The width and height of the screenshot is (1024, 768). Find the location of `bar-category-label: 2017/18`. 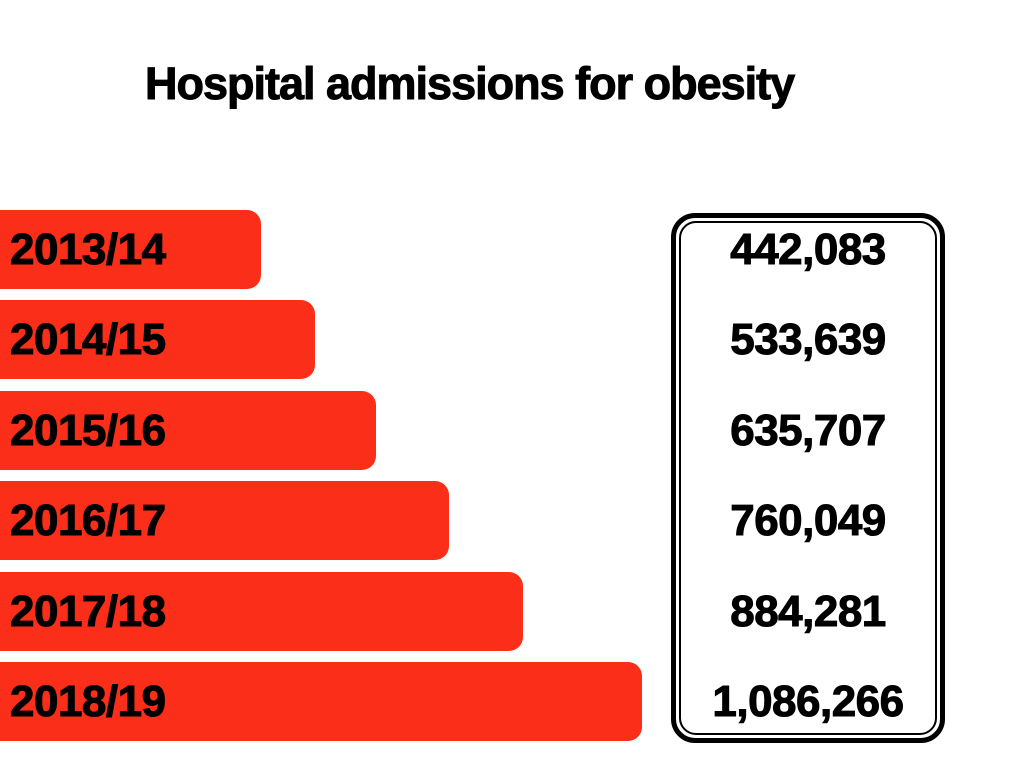

bar-category-label: 2017/18 is located at coordinates (88, 611).